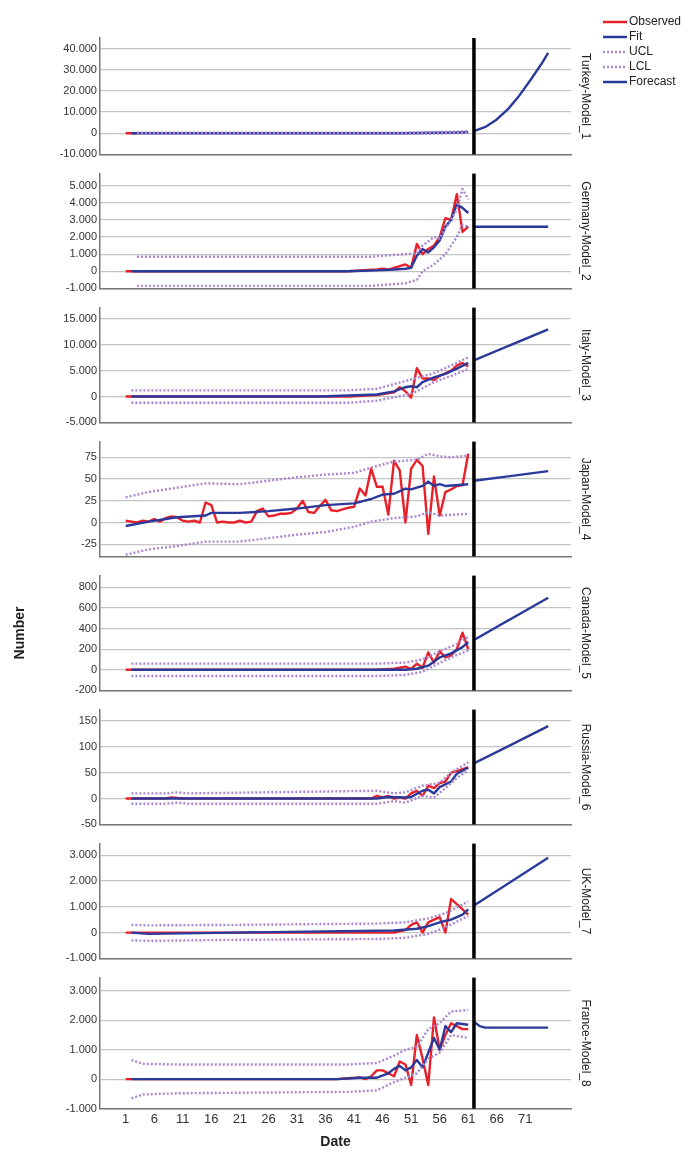  What do you see at coordinates (525, 1118) in the screenshot?
I see `x-tick-label: 71` at bounding box center [525, 1118].